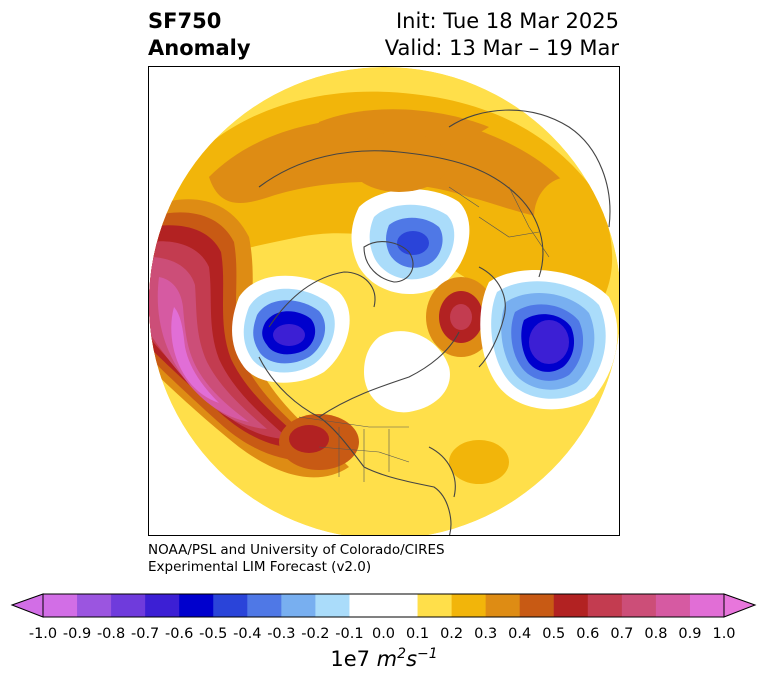 This screenshot has height=688, width=768. What do you see at coordinates (27, 605) in the screenshot?
I see `colorbar-extend-low` at bounding box center [27, 605].